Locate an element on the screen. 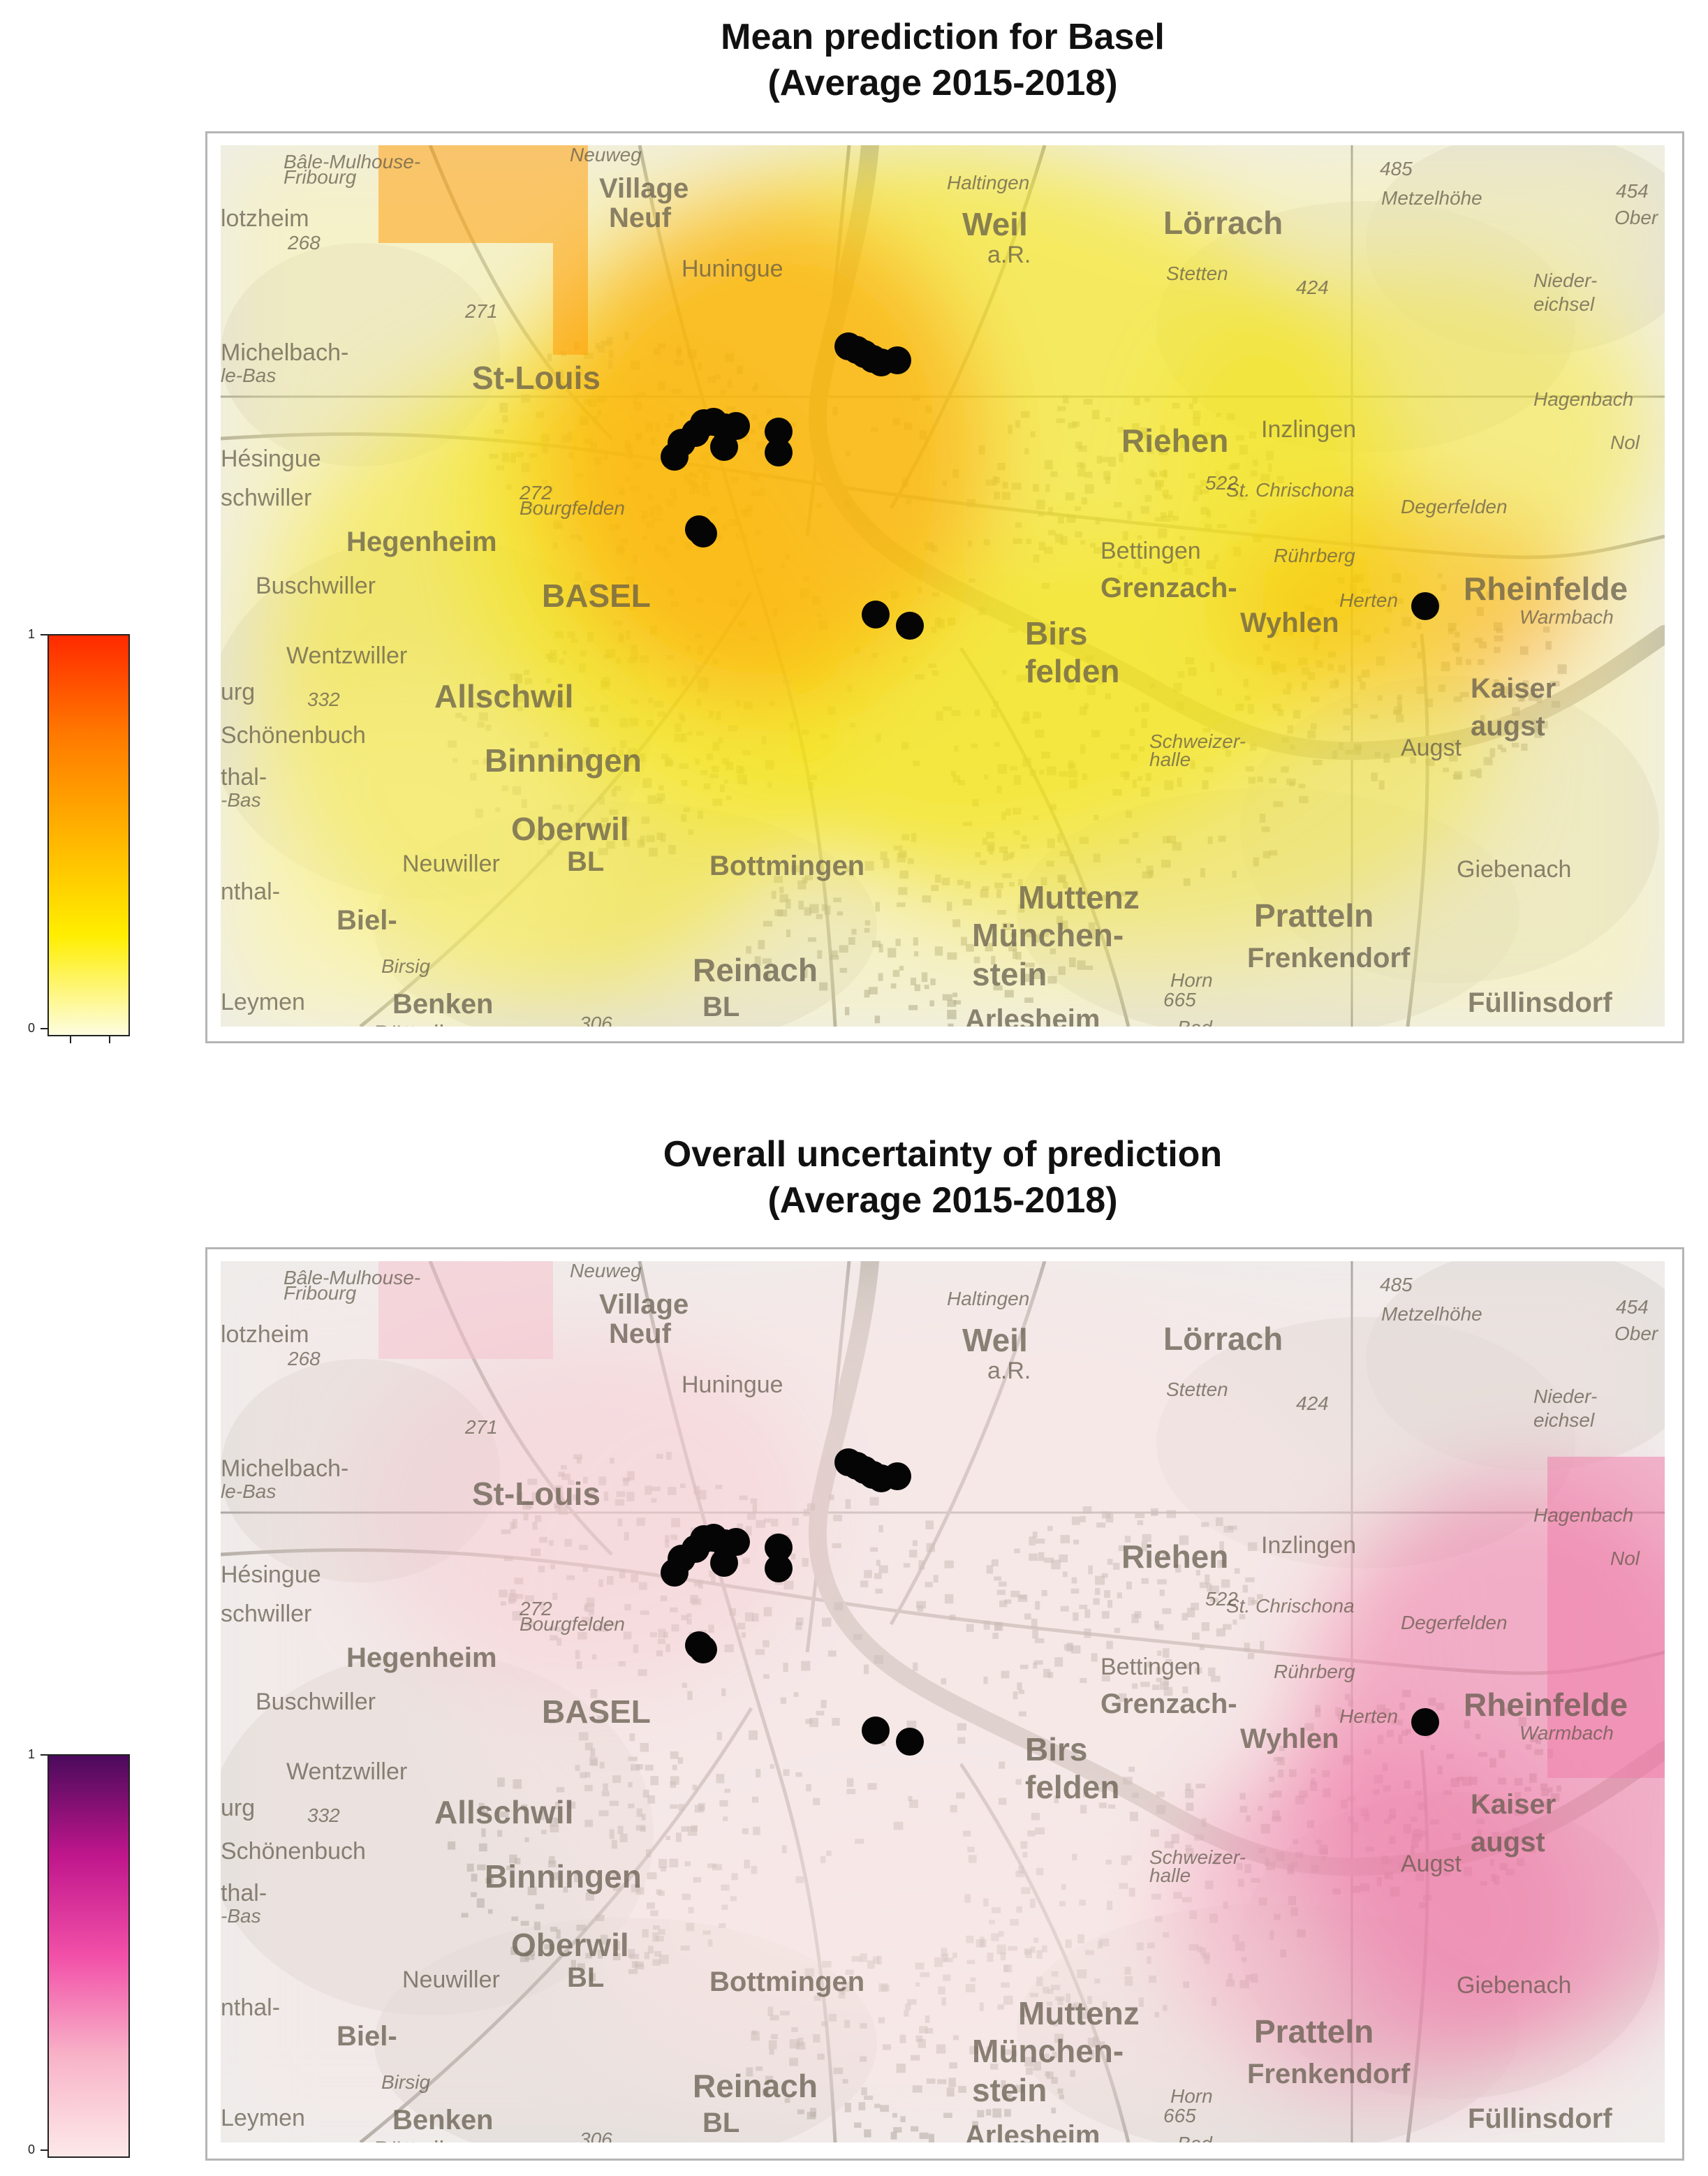  place-label: 522 is located at coordinates (1221, 1599).